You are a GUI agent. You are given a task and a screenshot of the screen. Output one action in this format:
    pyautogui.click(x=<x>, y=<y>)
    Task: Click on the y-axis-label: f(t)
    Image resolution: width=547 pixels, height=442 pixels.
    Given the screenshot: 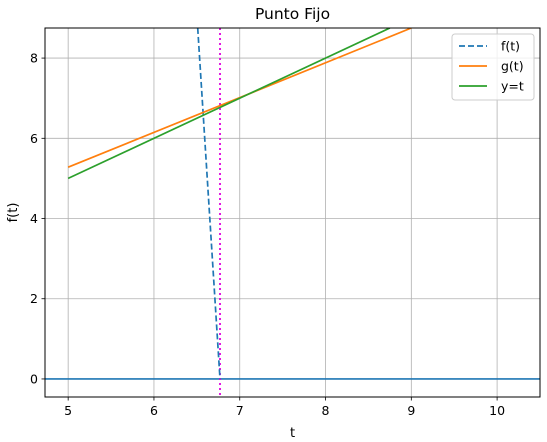 What is the action you would take?
    pyautogui.click(x=13, y=213)
    